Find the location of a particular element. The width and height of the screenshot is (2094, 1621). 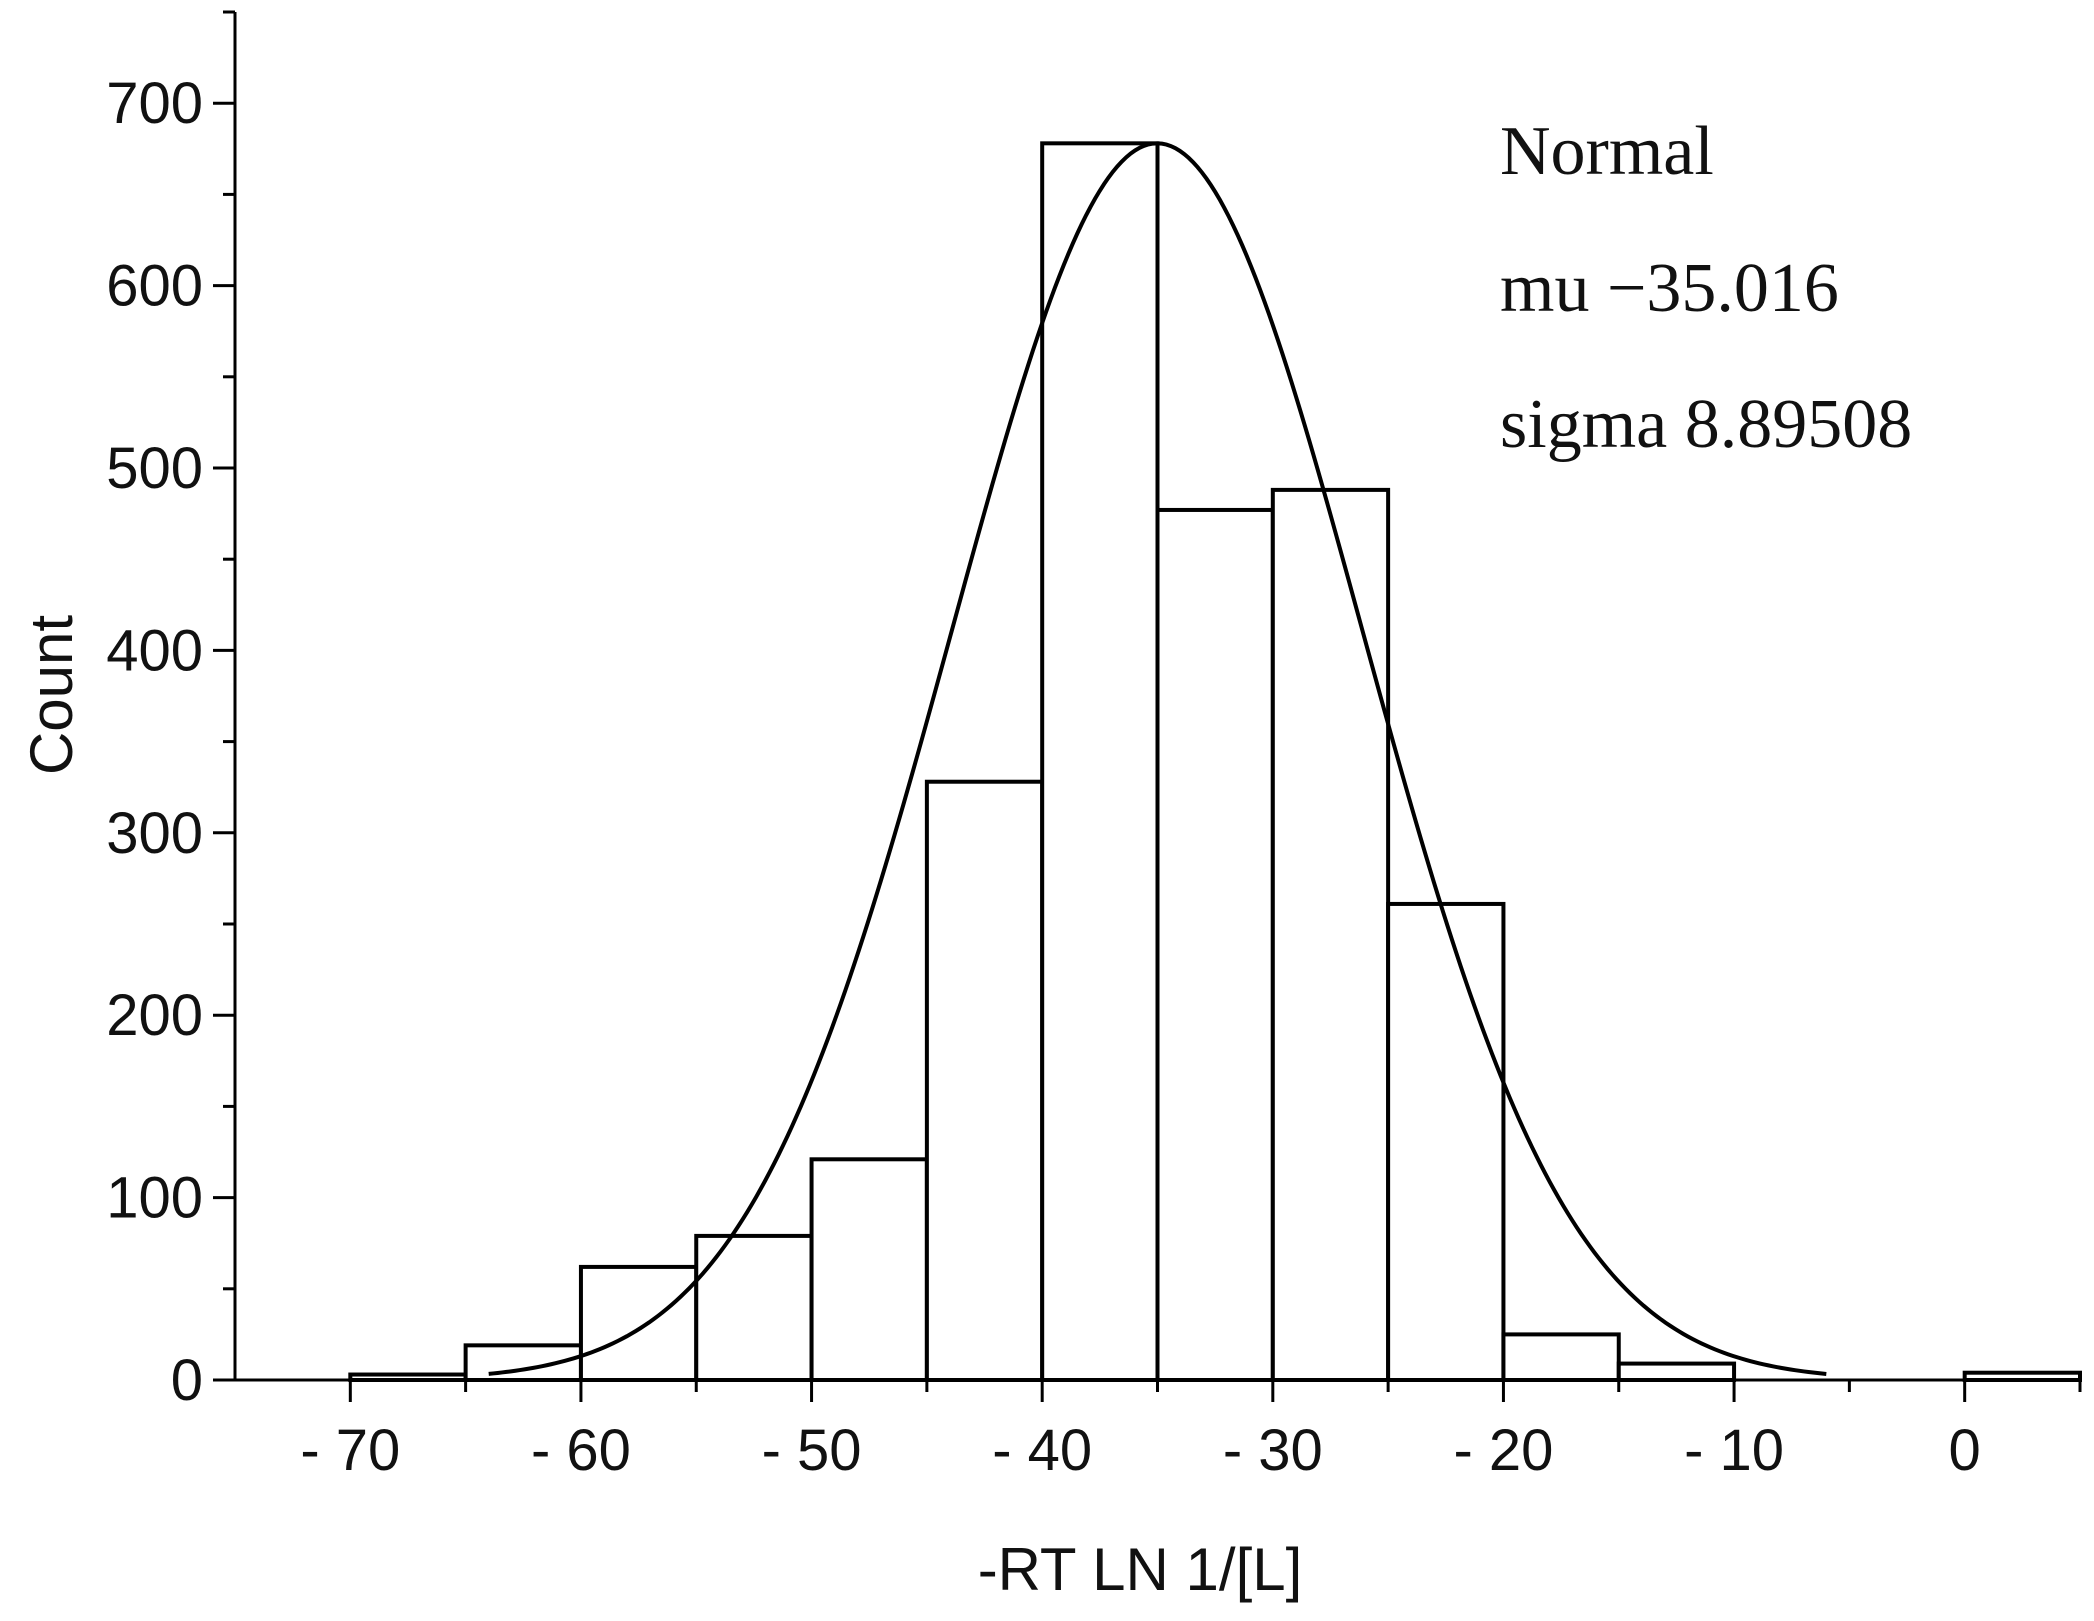

y-tick-label: 500 is located at coordinates (154, 468).